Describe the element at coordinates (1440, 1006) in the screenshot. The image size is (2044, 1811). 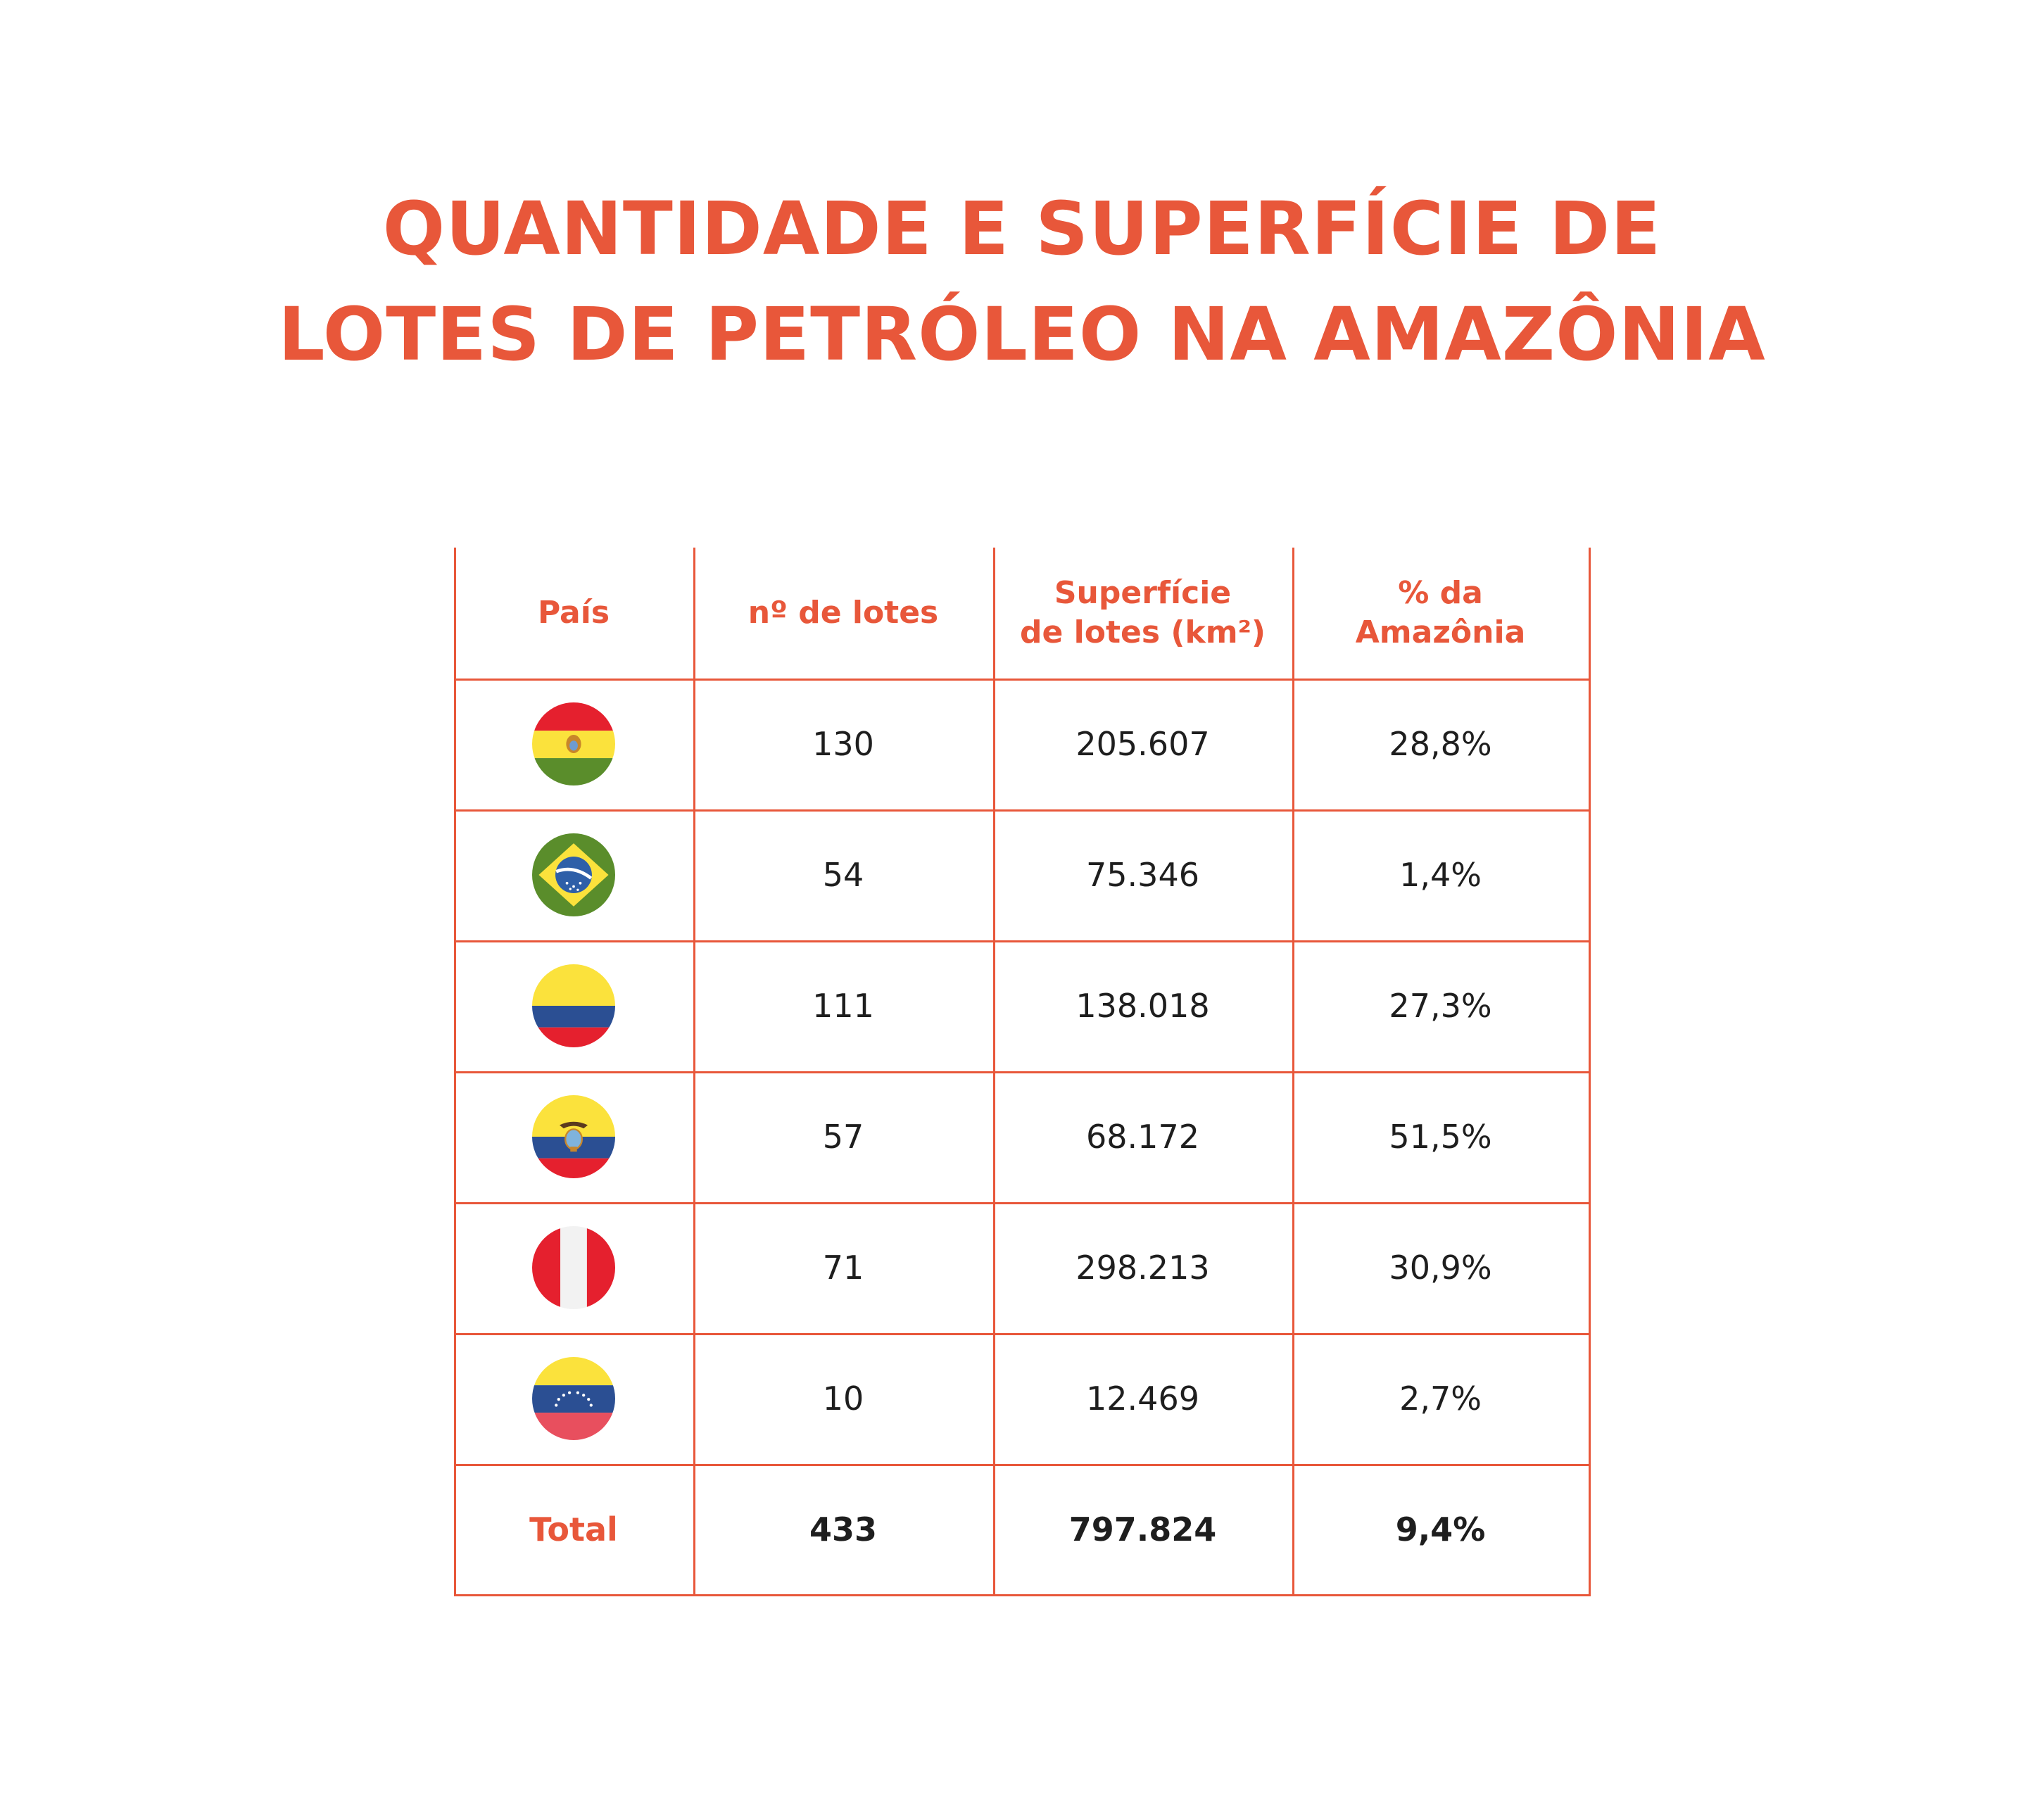
I see `table-cell-pct: 27,3%` at that location.